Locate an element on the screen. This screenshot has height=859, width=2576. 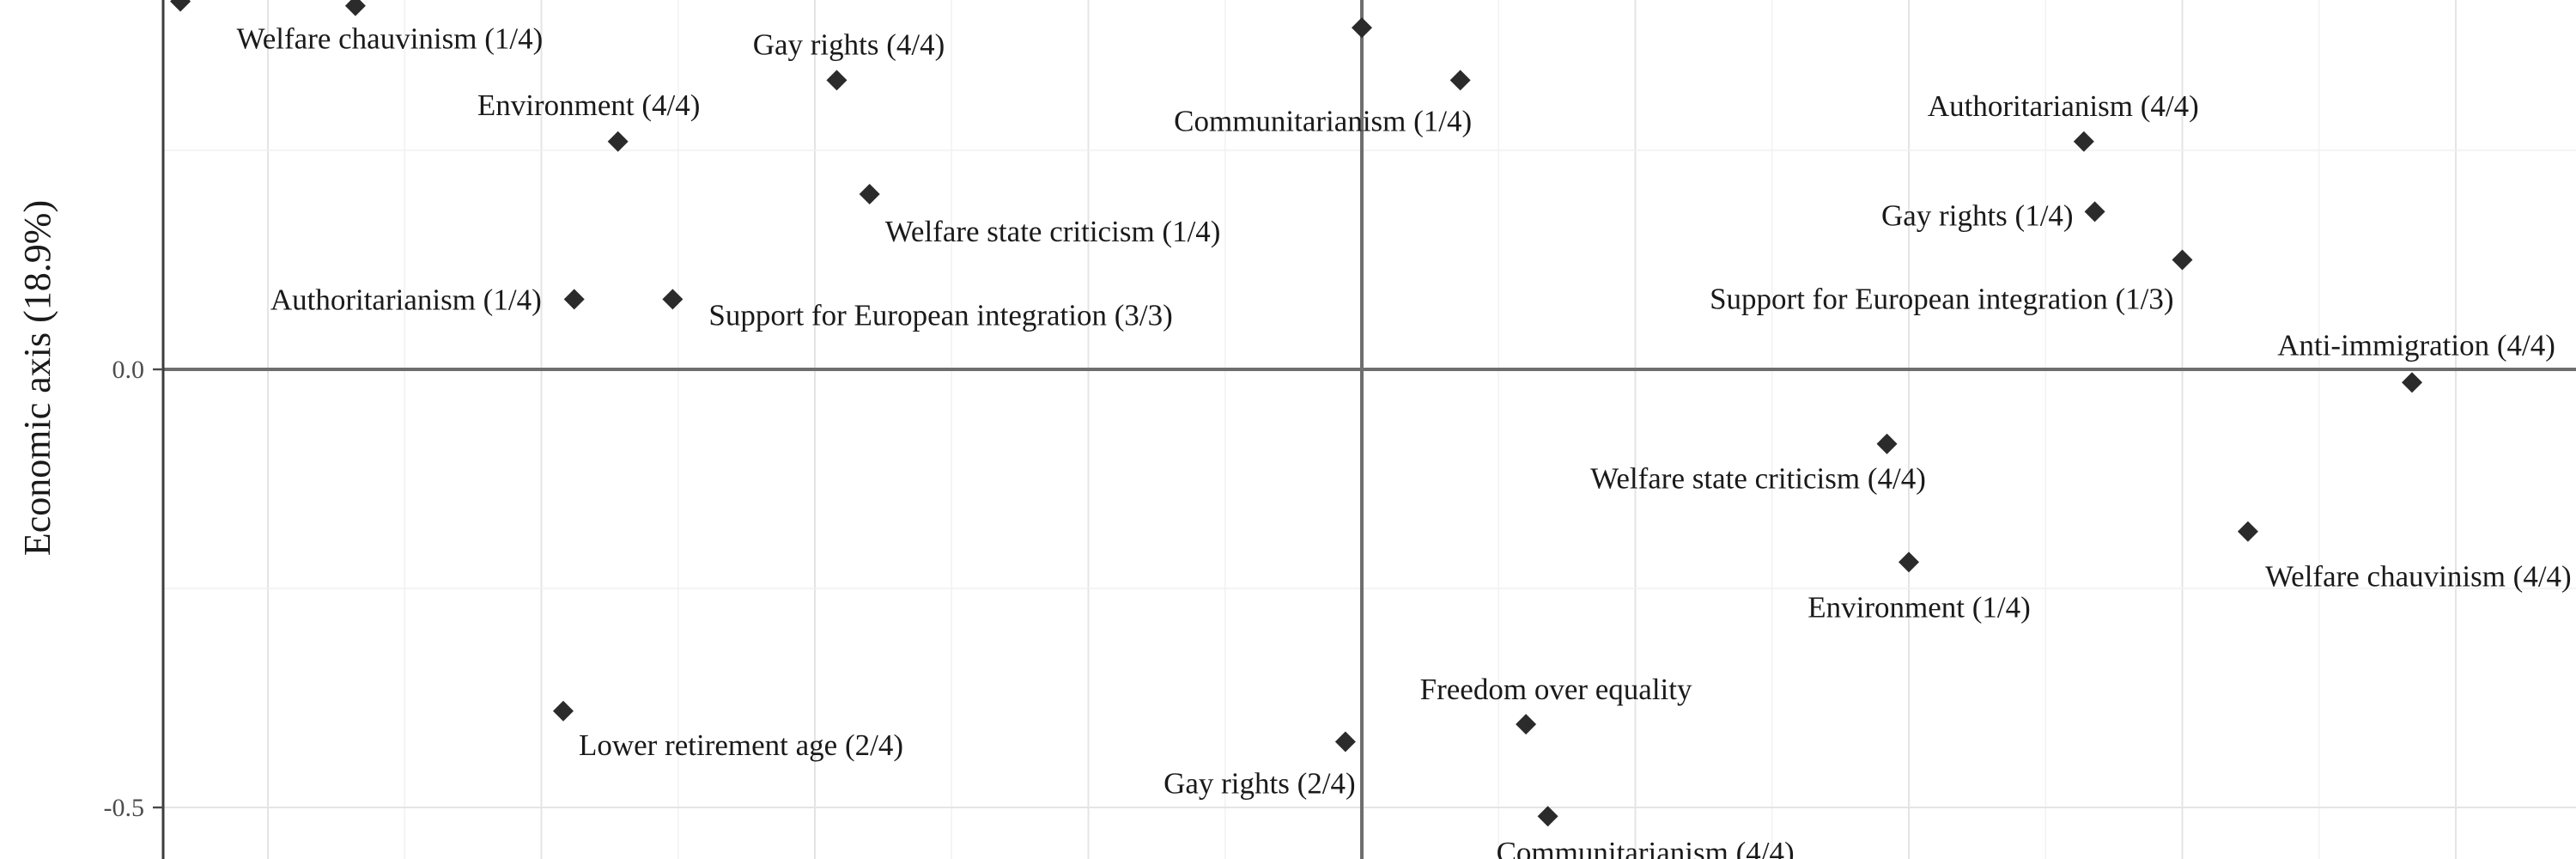
data-label: Gay rights (2/4) is located at coordinates (1259, 784).